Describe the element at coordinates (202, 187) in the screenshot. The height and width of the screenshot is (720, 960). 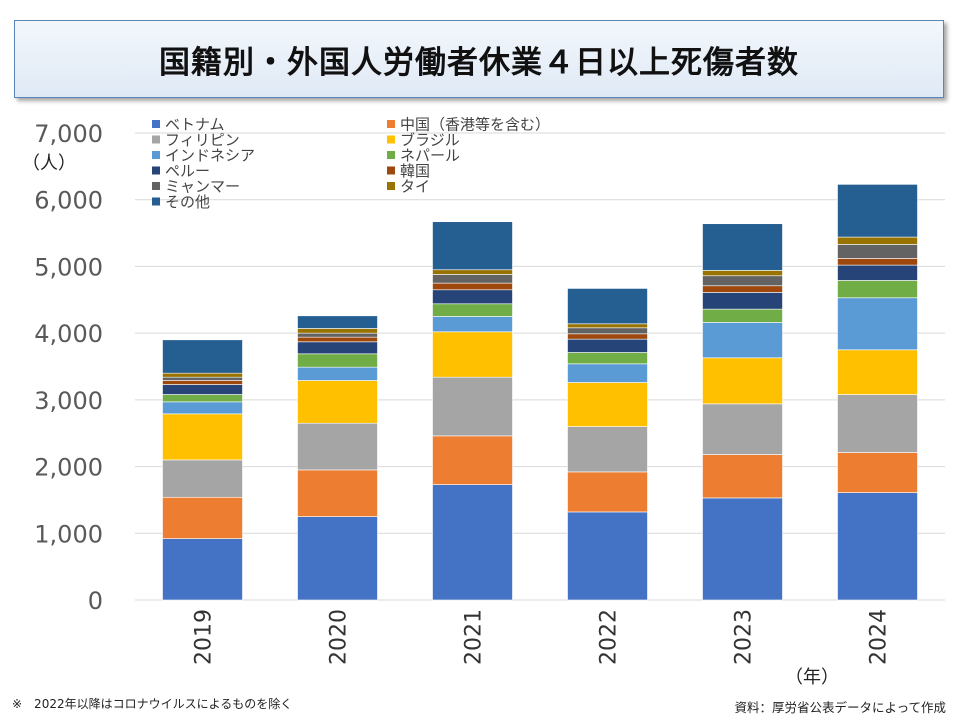
I see `legend-label: ミャンマー` at that location.